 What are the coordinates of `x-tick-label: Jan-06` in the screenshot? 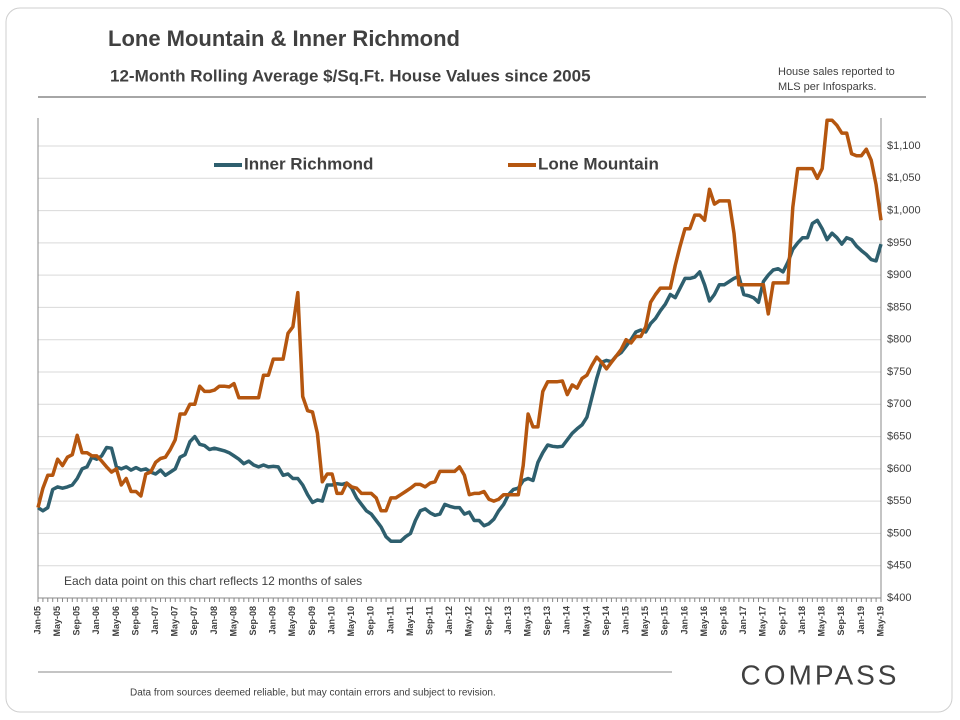 It's located at (96, 620).